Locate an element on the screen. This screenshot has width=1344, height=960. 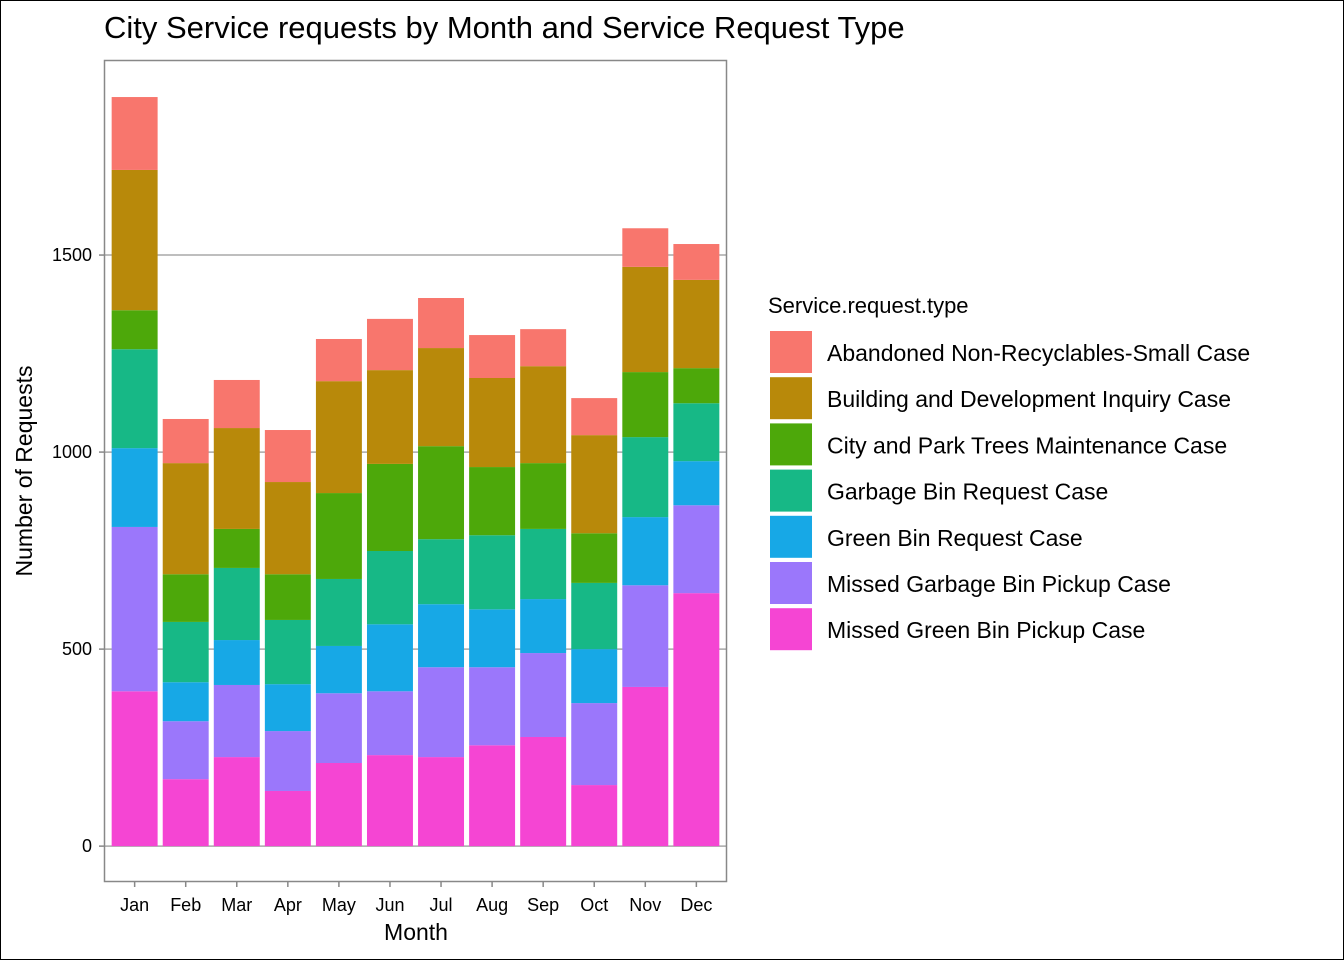
legend-label: Green Bin Request Case is located at coordinates (955, 538).